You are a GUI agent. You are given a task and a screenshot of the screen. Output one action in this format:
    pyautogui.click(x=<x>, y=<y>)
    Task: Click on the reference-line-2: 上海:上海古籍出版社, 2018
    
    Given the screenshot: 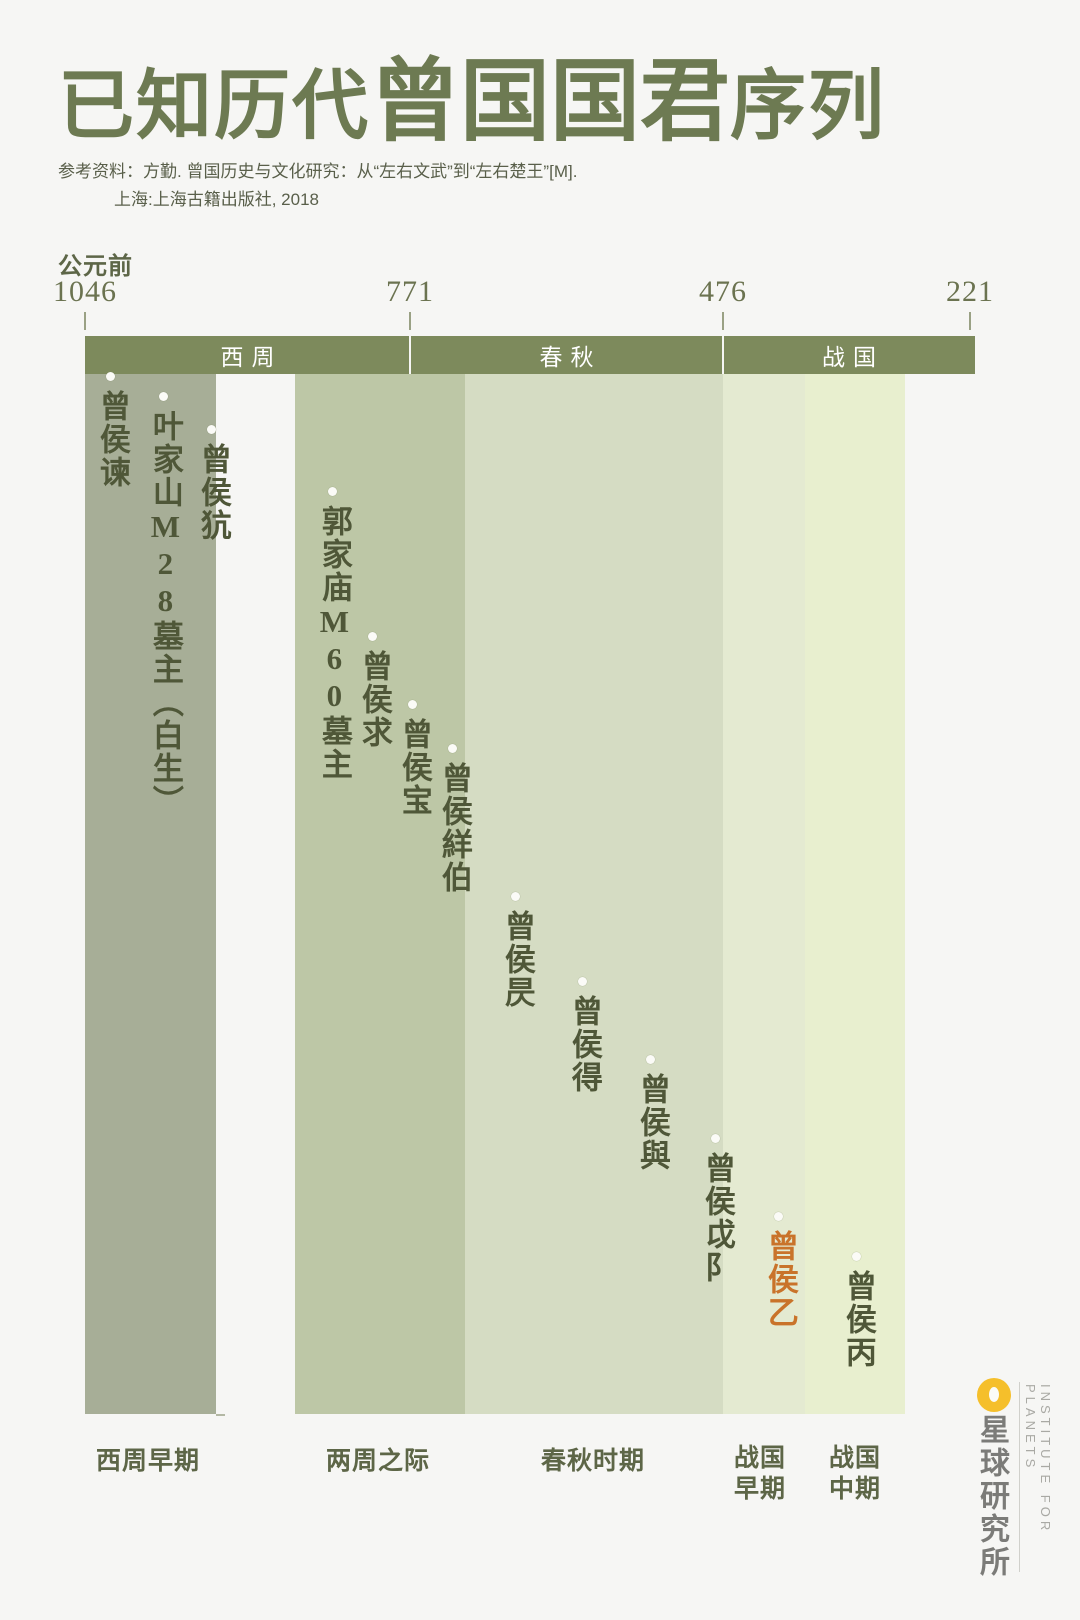 What is the action you would take?
    pyautogui.click(x=216, y=200)
    